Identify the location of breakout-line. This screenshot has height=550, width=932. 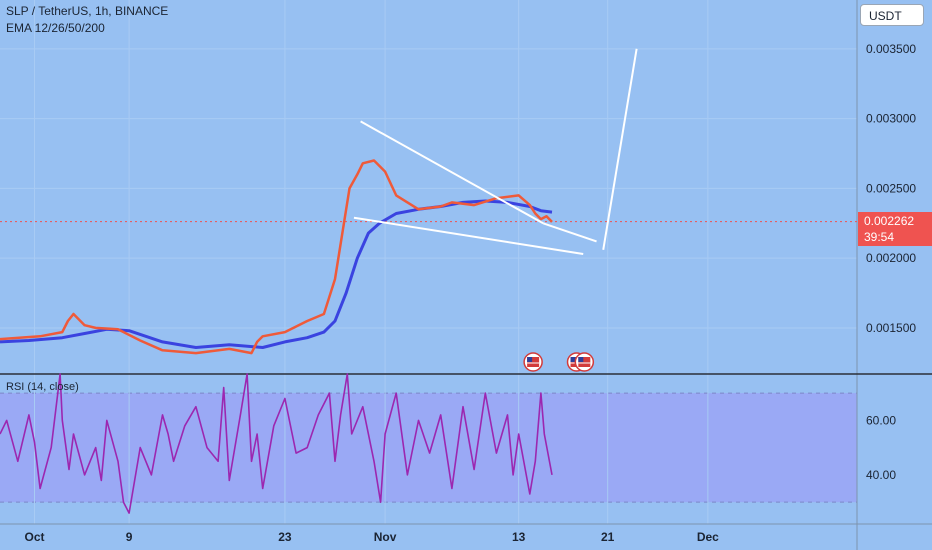
(620, 149).